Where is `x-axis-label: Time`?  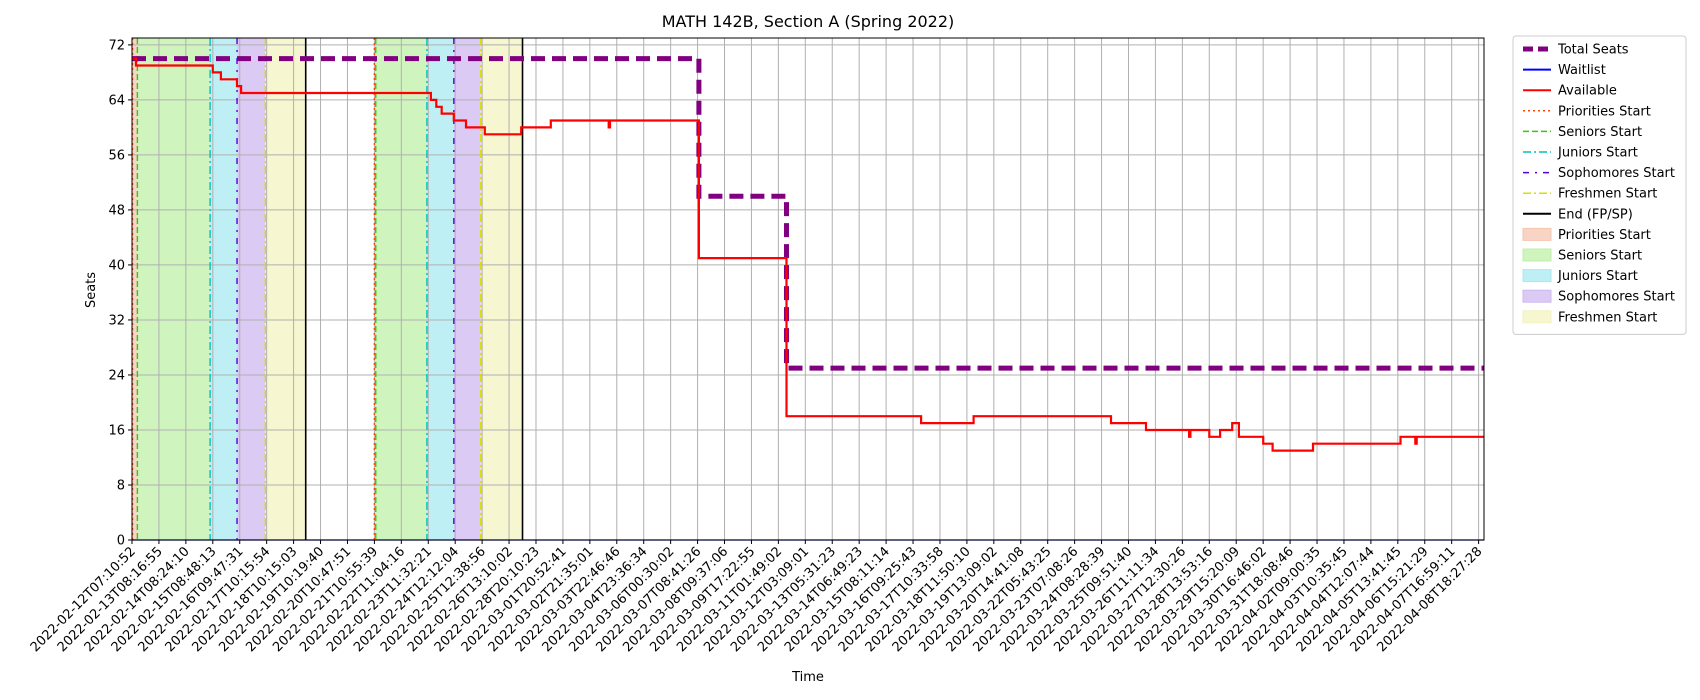
x-axis-label: Time is located at coordinates (807, 677).